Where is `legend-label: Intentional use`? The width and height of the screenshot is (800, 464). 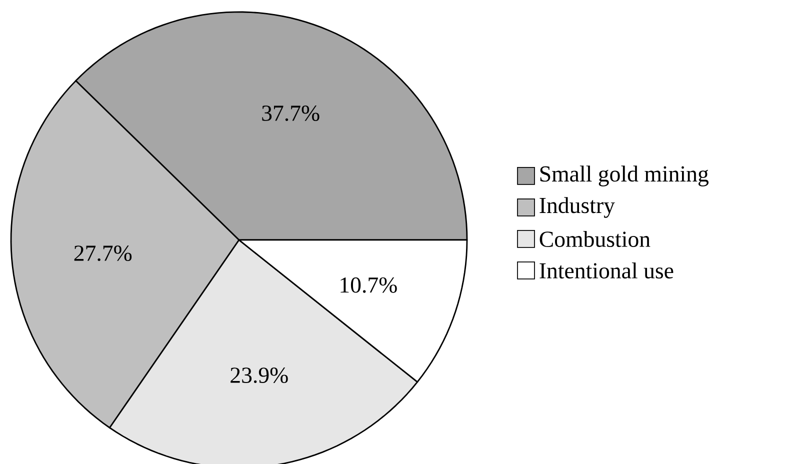
legend-label: Intentional use is located at coordinates (607, 270).